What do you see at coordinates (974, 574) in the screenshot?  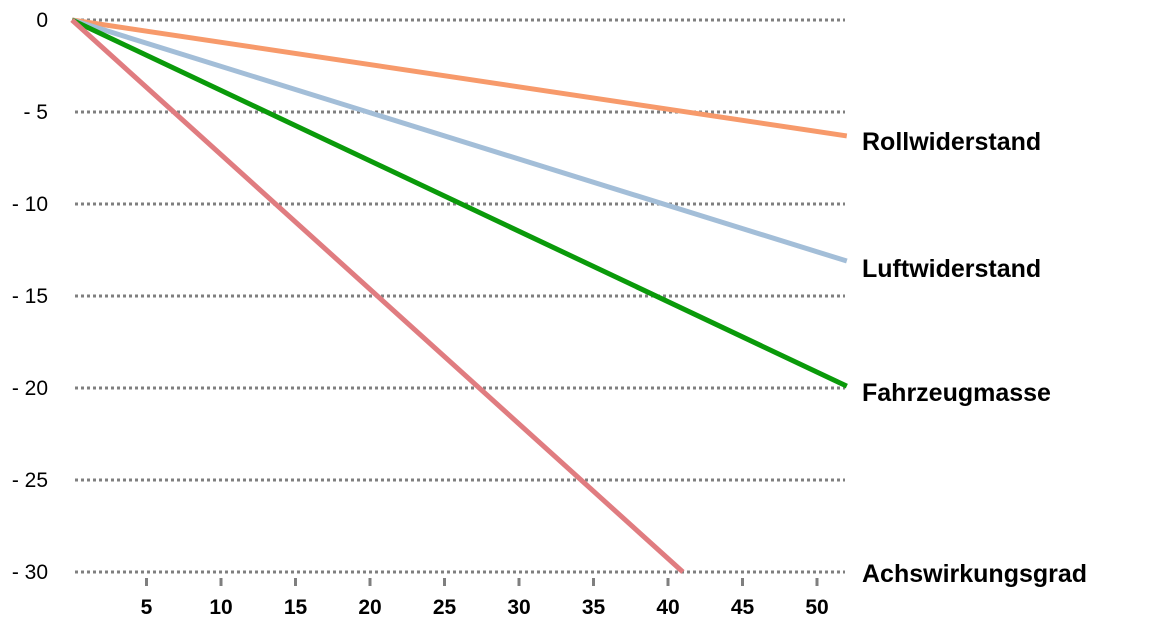 I see `series-label-achswirkungsgrad: Achswirkungsgrad` at bounding box center [974, 574].